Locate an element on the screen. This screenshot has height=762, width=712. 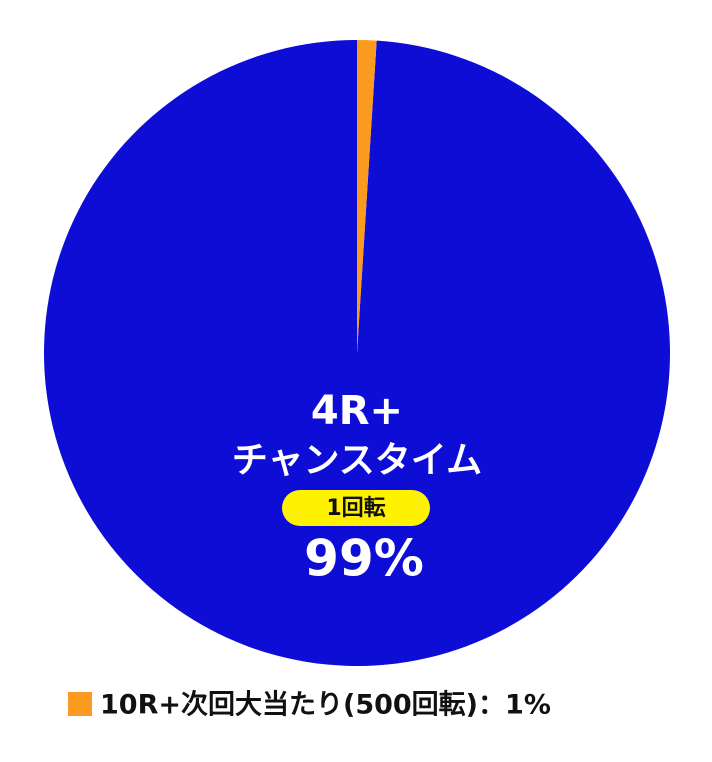
badge-label: 1回転 is located at coordinates (355, 508).